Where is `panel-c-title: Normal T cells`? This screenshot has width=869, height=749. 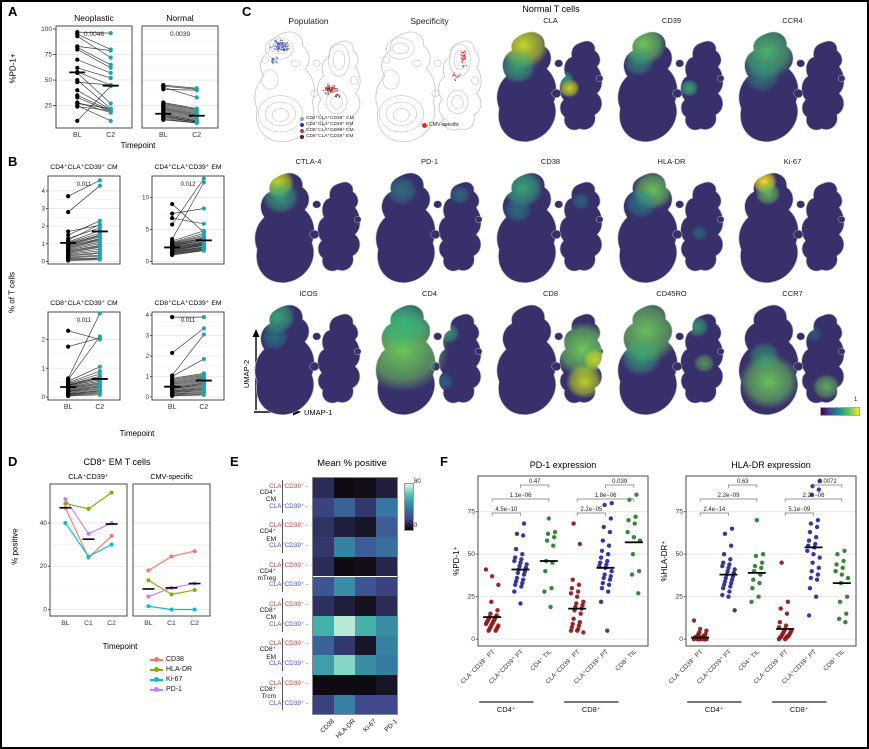 panel-c-title: Normal T cells is located at coordinates (551, 9).